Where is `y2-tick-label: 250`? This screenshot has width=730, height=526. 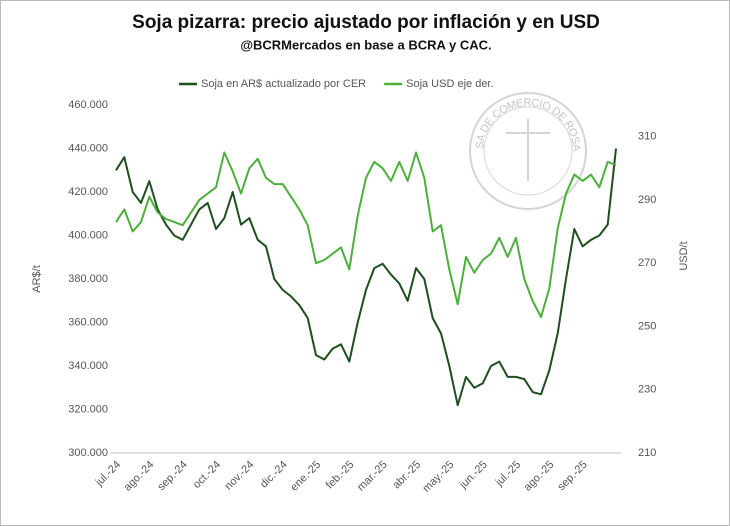
y2-tick-label: 250 is located at coordinates (647, 326).